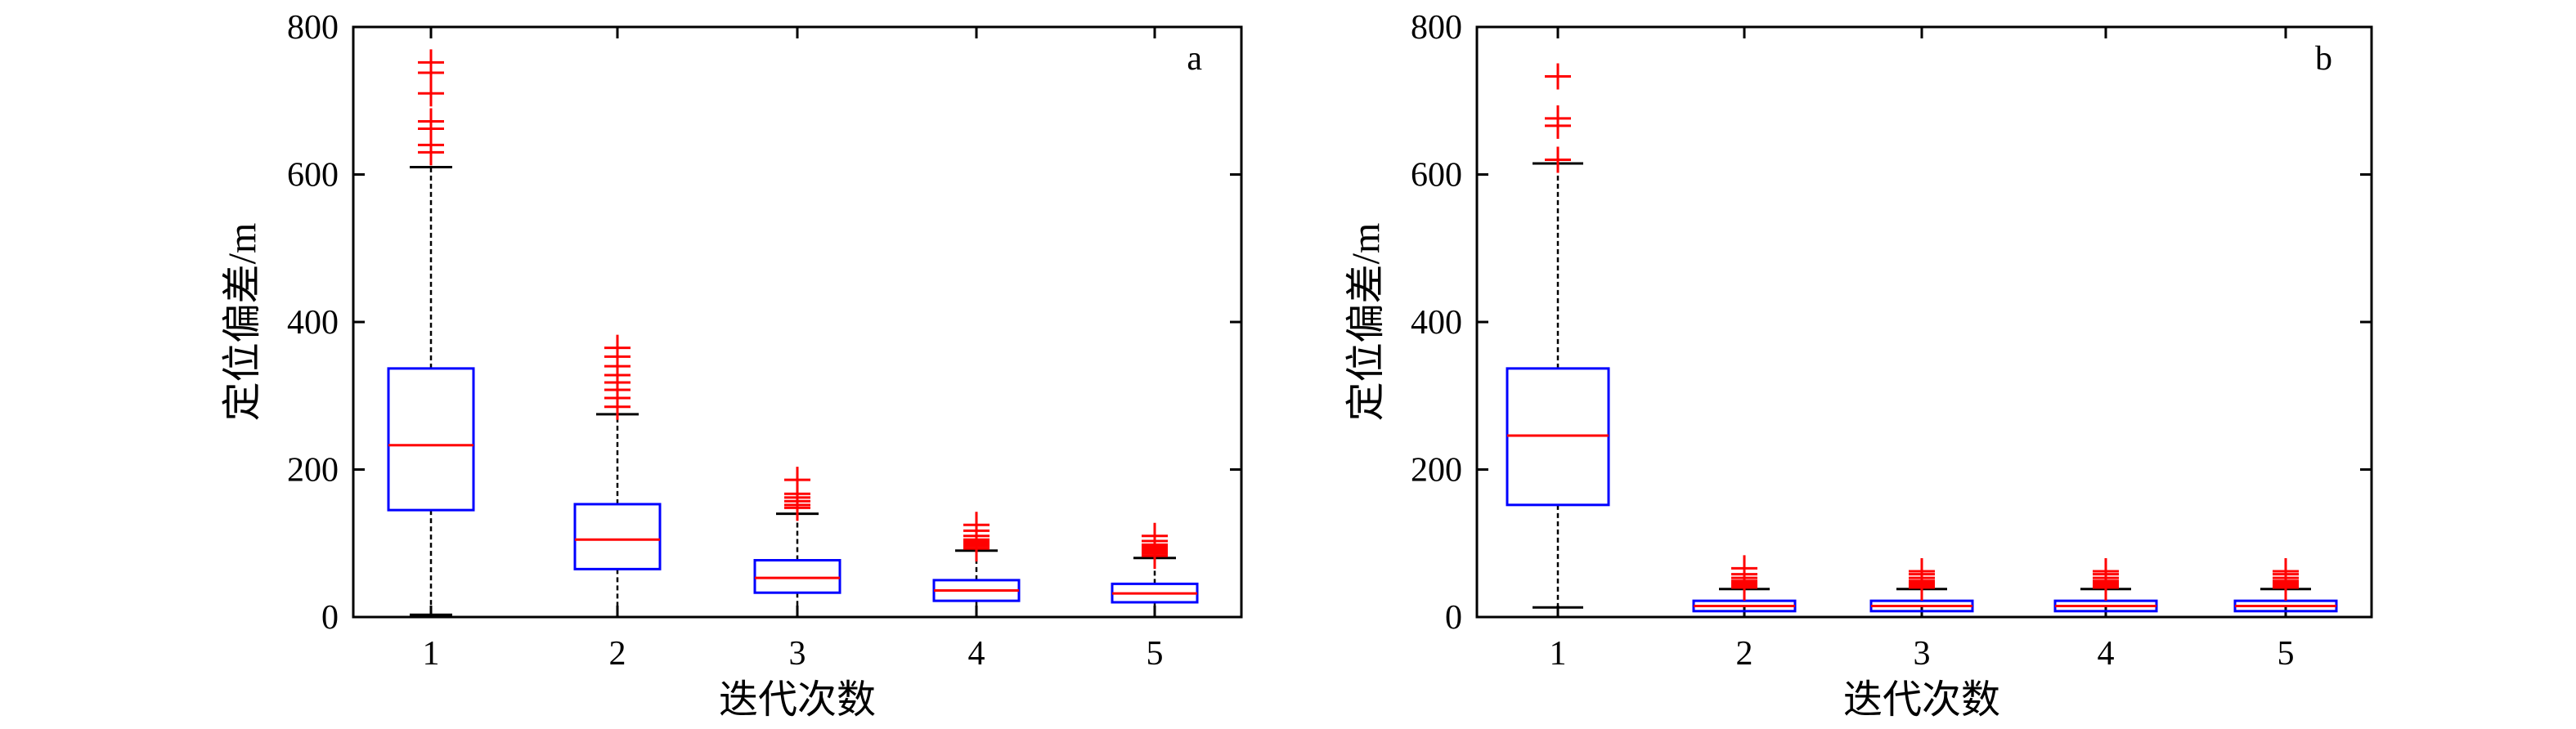 This screenshot has height=729, width=2576. What do you see at coordinates (1194, 59) in the screenshot?
I see `panel-label: a` at bounding box center [1194, 59].